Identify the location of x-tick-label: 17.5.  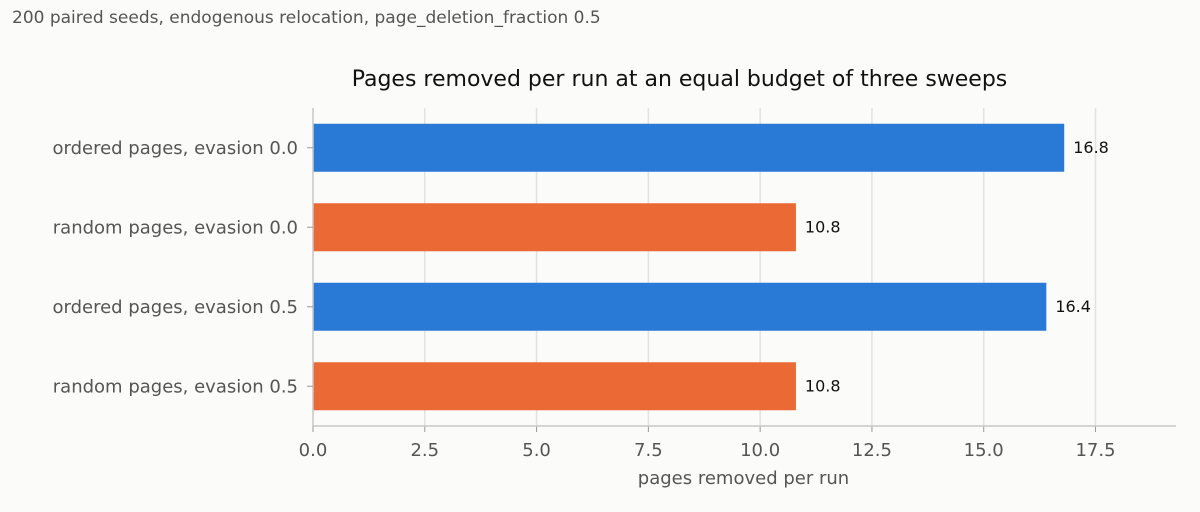
(1095, 450).